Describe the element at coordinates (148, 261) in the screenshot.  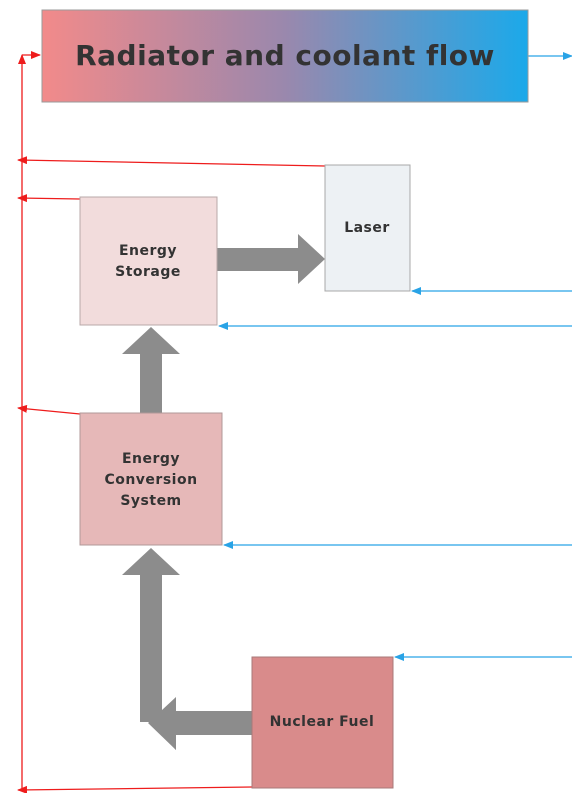
I see `storage-box` at that location.